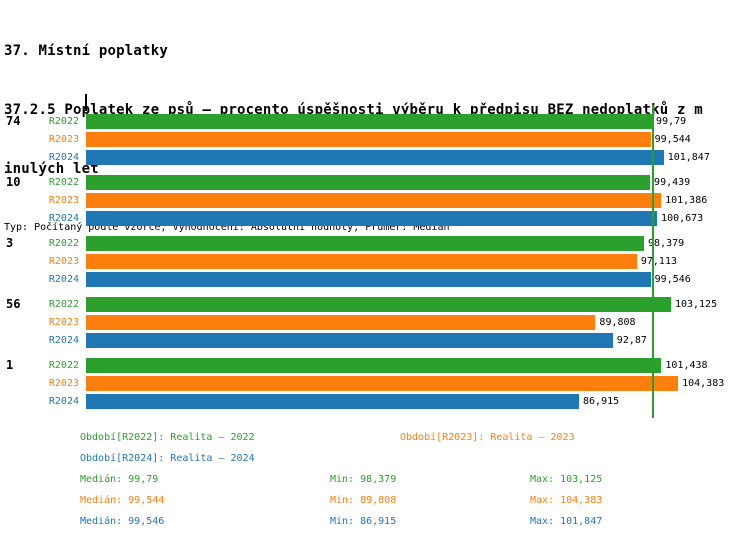  What do you see at coordinates (167, 437) in the screenshot?
I see `legend-r2022: Období[R2022]: Realita – 2022` at bounding box center [167, 437].